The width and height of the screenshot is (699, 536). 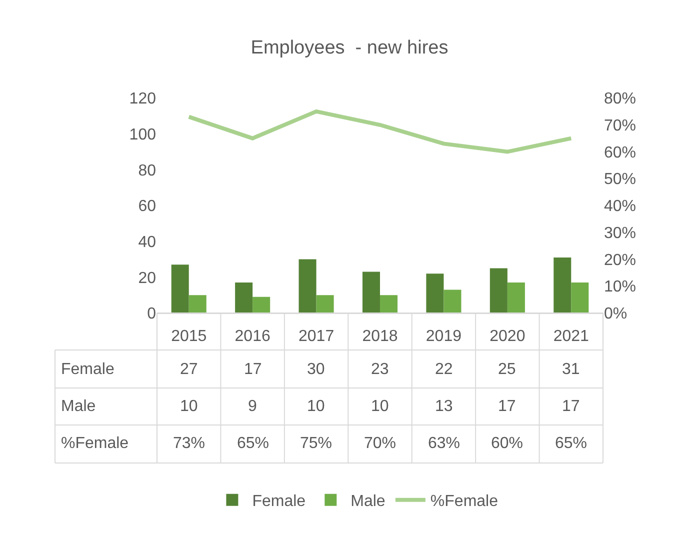 I want to click on data-label: 31, so click(x=571, y=369).